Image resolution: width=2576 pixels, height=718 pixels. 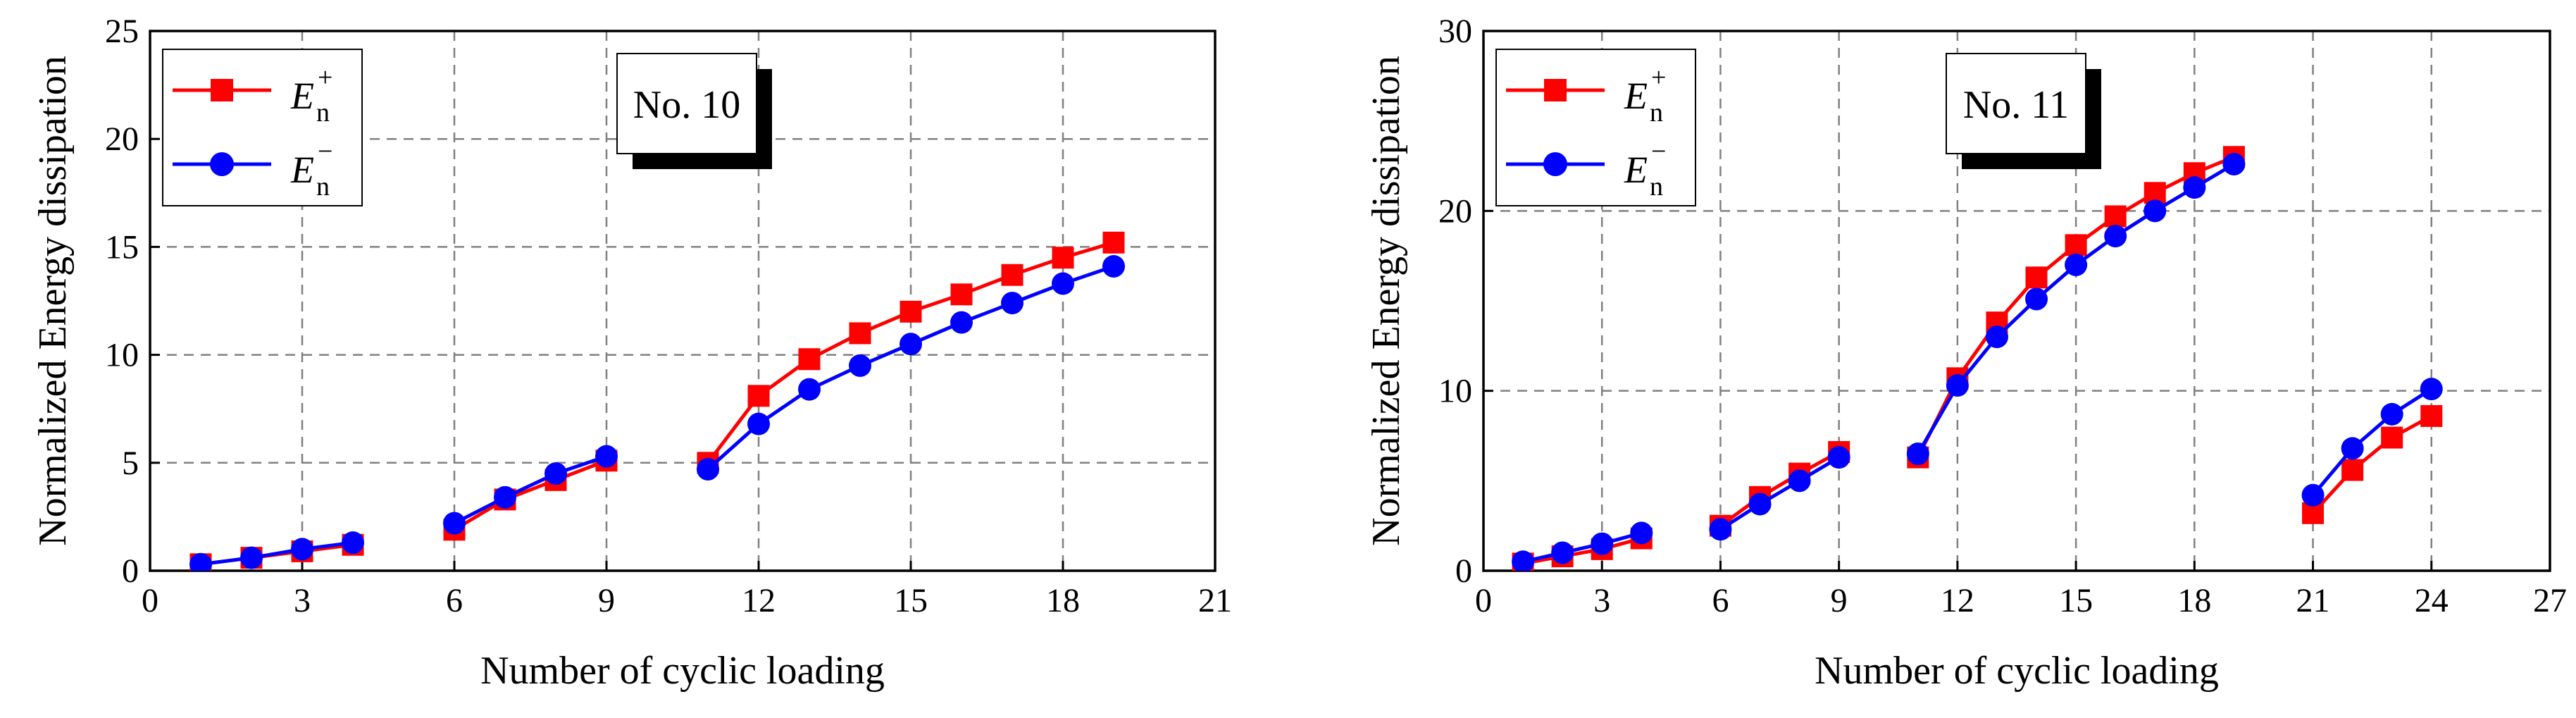 I want to click on y-tick-label: 30, so click(x=1455, y=31).